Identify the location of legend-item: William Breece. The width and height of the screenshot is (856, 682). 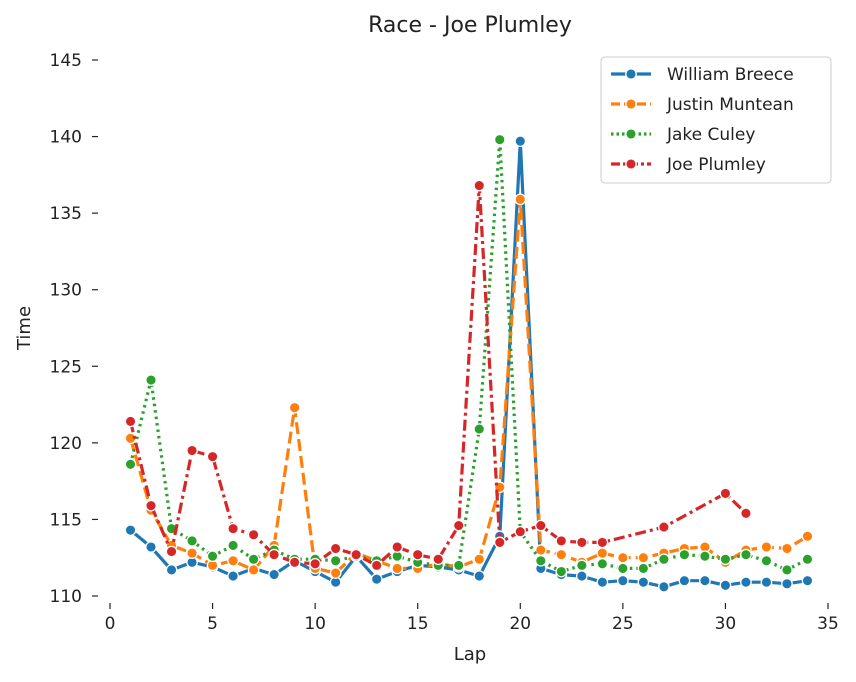
(702, 75).